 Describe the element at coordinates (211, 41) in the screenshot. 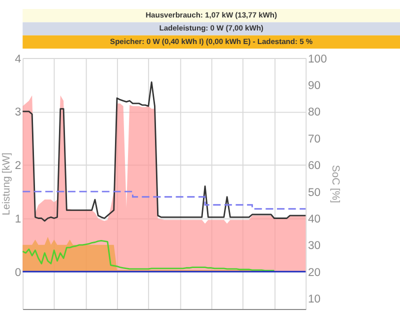

I see `text: Speicher: 0 W (0,40 kWh I) (0,00 kWh E) - Ladestand: 5 %` at that location.